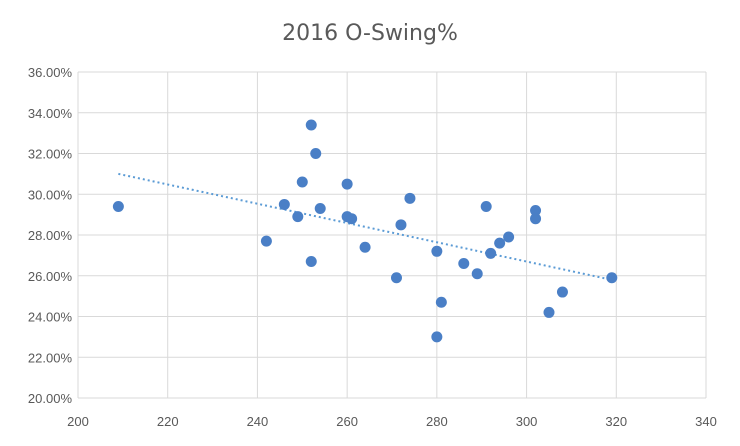  Describe the element at coordinates (527, 421) in the screenshot. I see `x-tick-label: 300` at that location.